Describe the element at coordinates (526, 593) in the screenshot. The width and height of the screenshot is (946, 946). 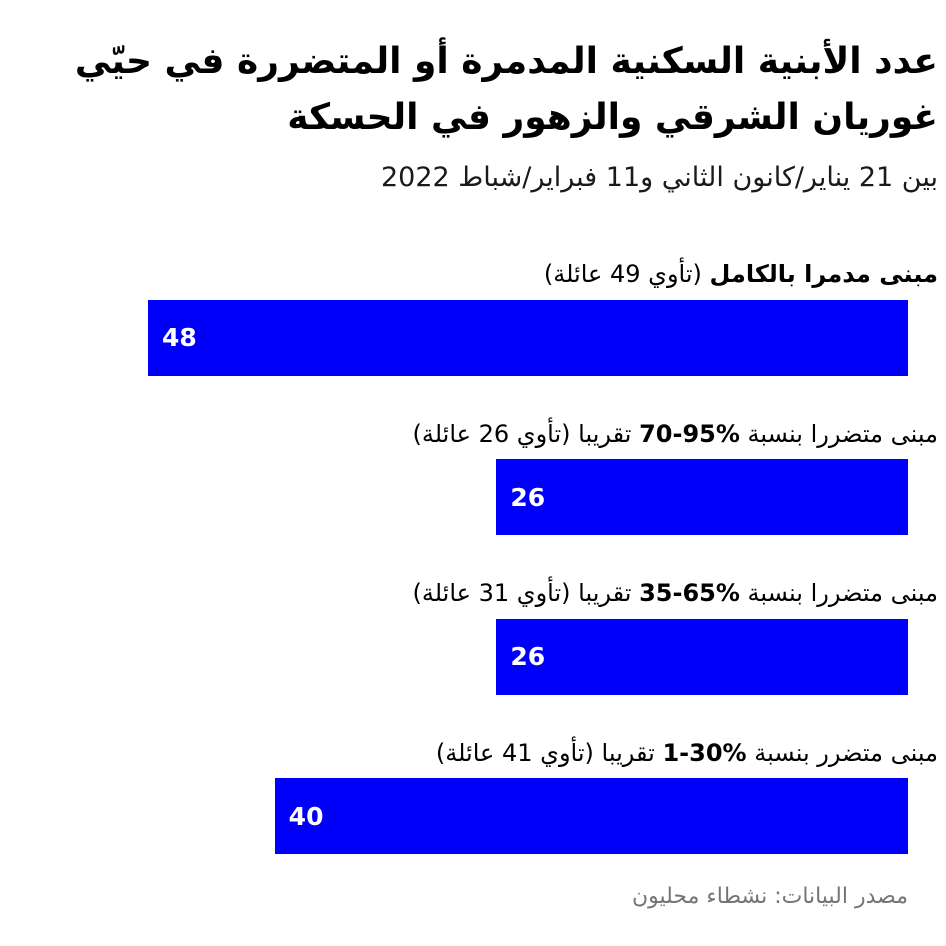
I see `bar-label-text: تقريبا (تأوي 31 عائلة)` at that location.